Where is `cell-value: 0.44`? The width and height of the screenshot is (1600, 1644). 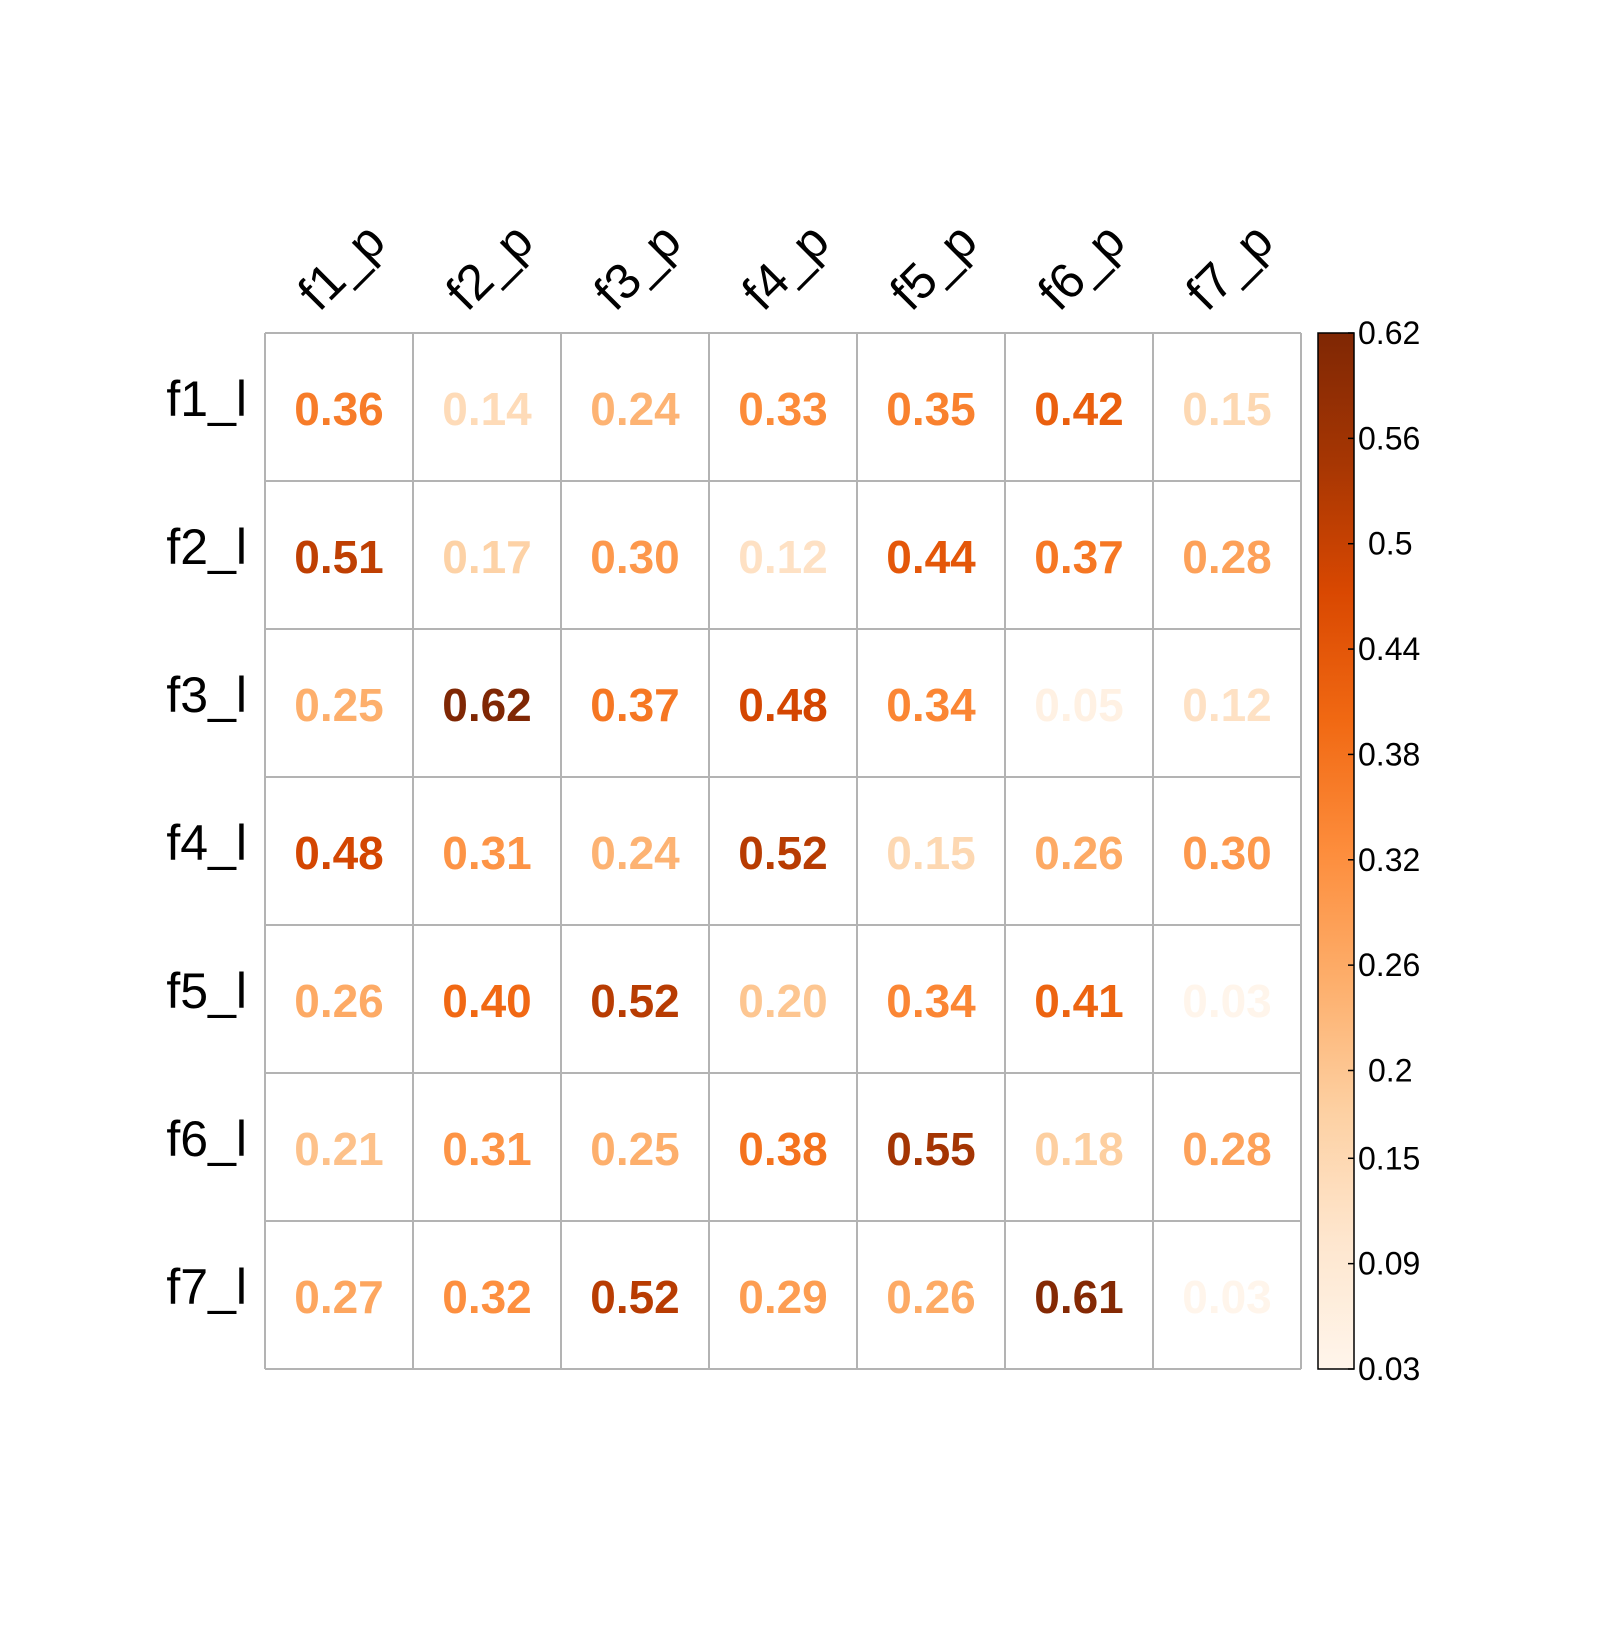 cell-value: 0.44 is located at coordinates (931, 557).